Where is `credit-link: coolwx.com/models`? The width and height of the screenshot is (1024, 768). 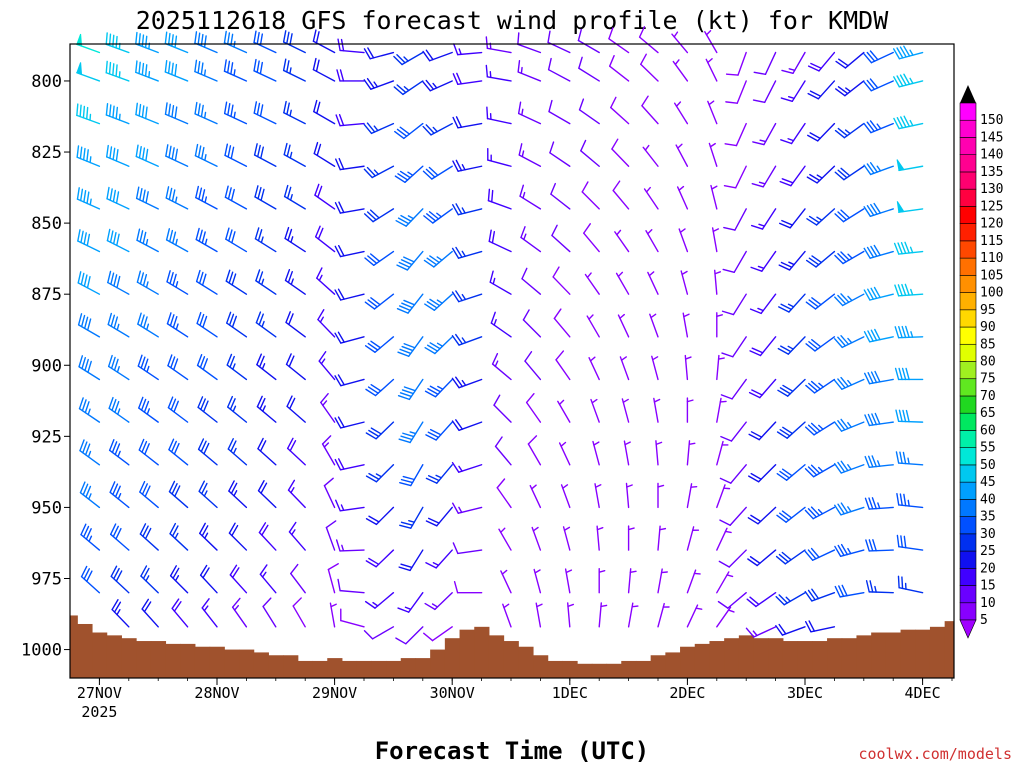
credit-link: coolwx.com/models is located at coordinates (935, 754).